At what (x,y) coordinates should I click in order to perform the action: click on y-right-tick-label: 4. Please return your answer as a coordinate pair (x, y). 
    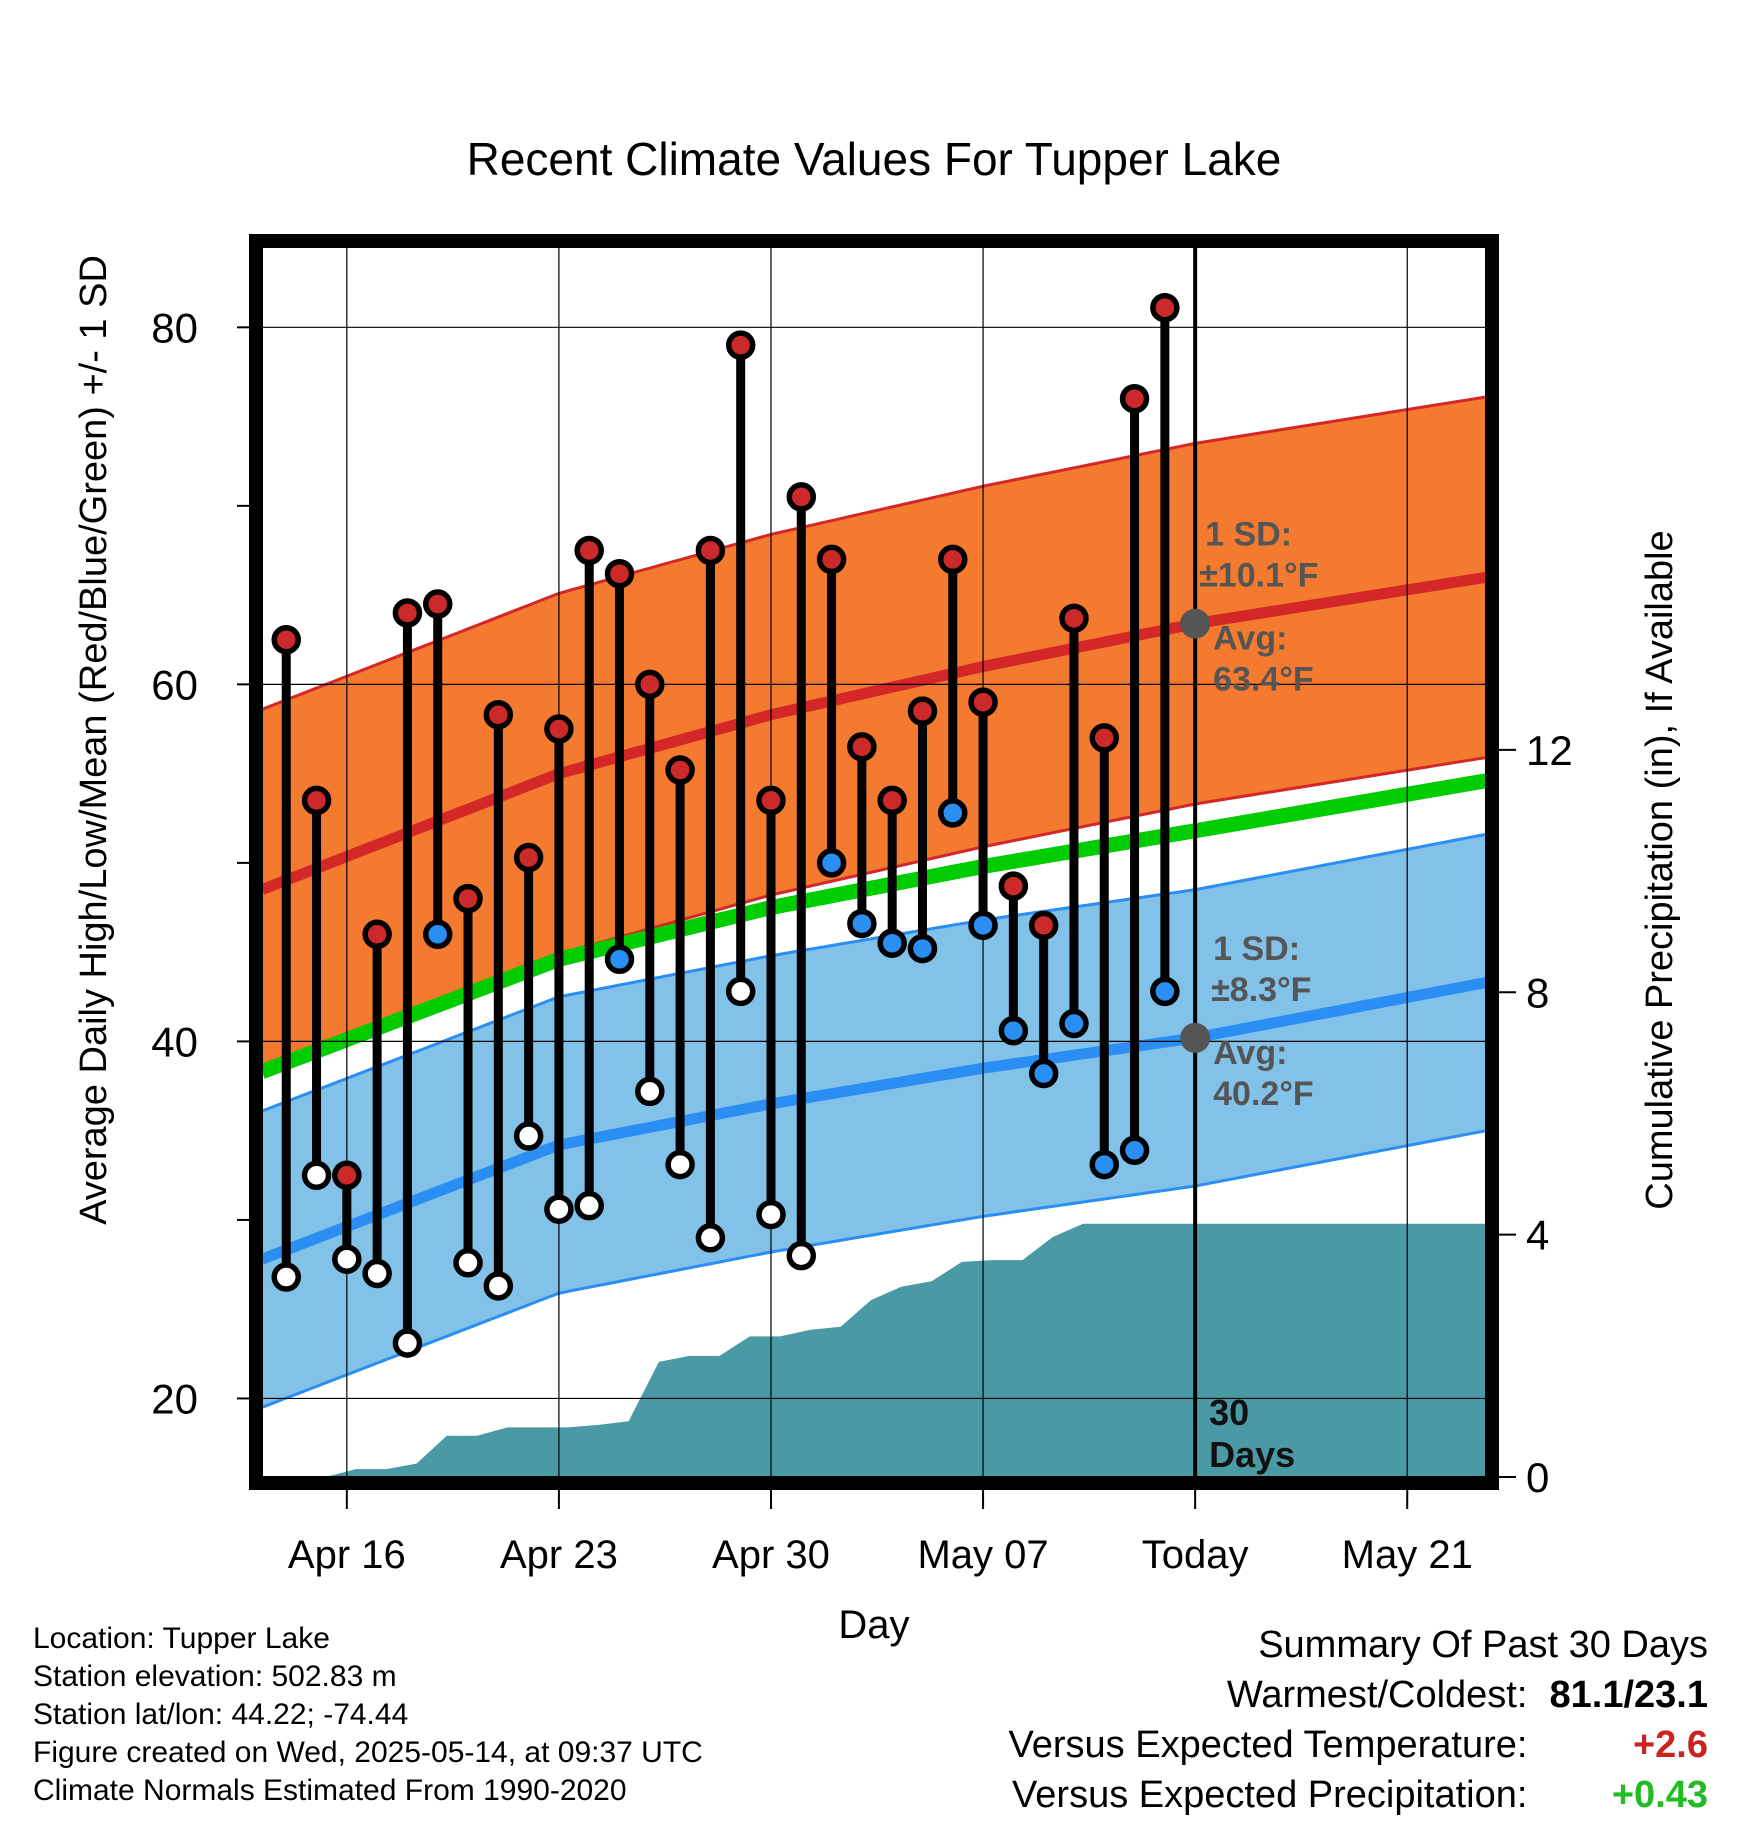
    Looking at the image, I should click on (1537, 1235).